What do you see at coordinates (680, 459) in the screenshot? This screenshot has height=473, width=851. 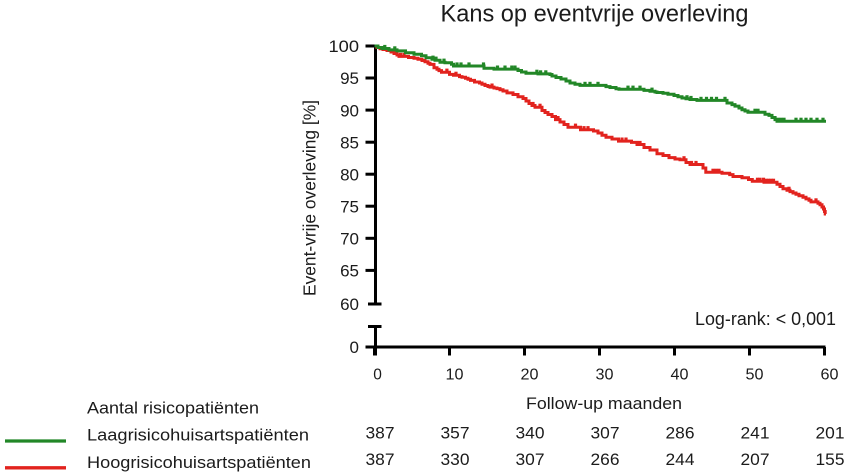 I see `svg-text: 244` at bounding box center [680, 459].